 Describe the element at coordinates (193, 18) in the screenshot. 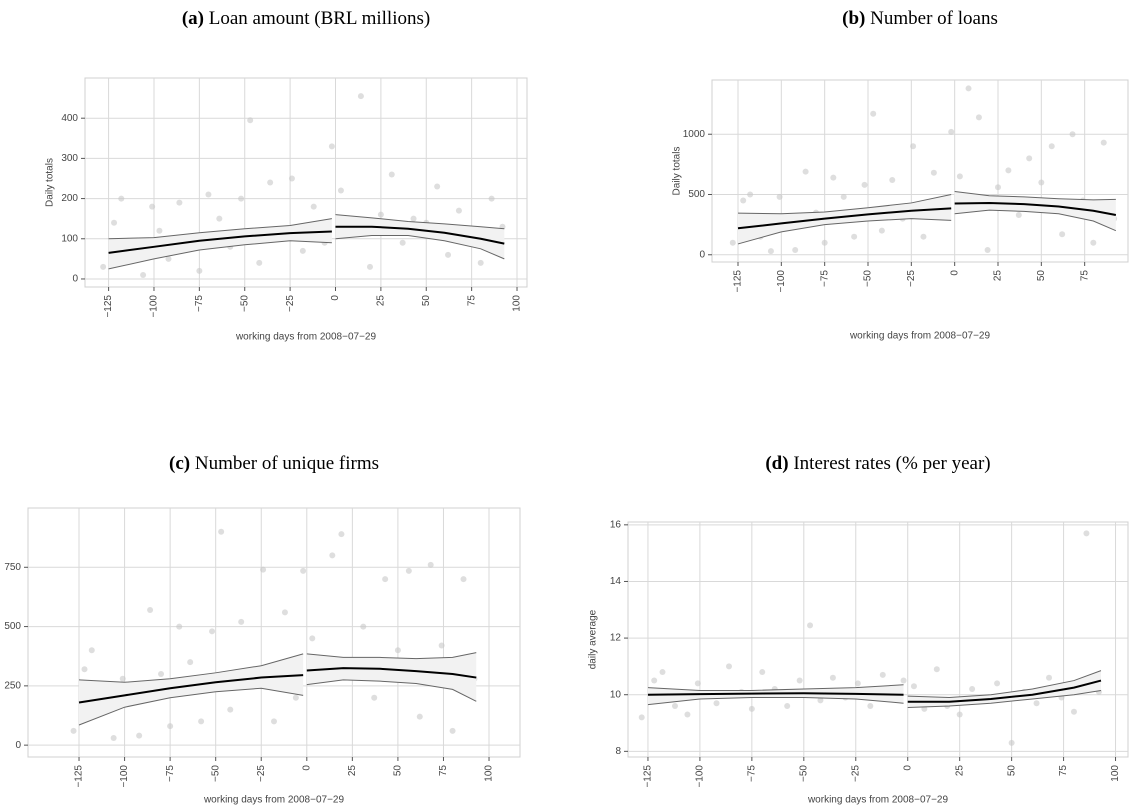

I see `panel-label: (a)` at that location.